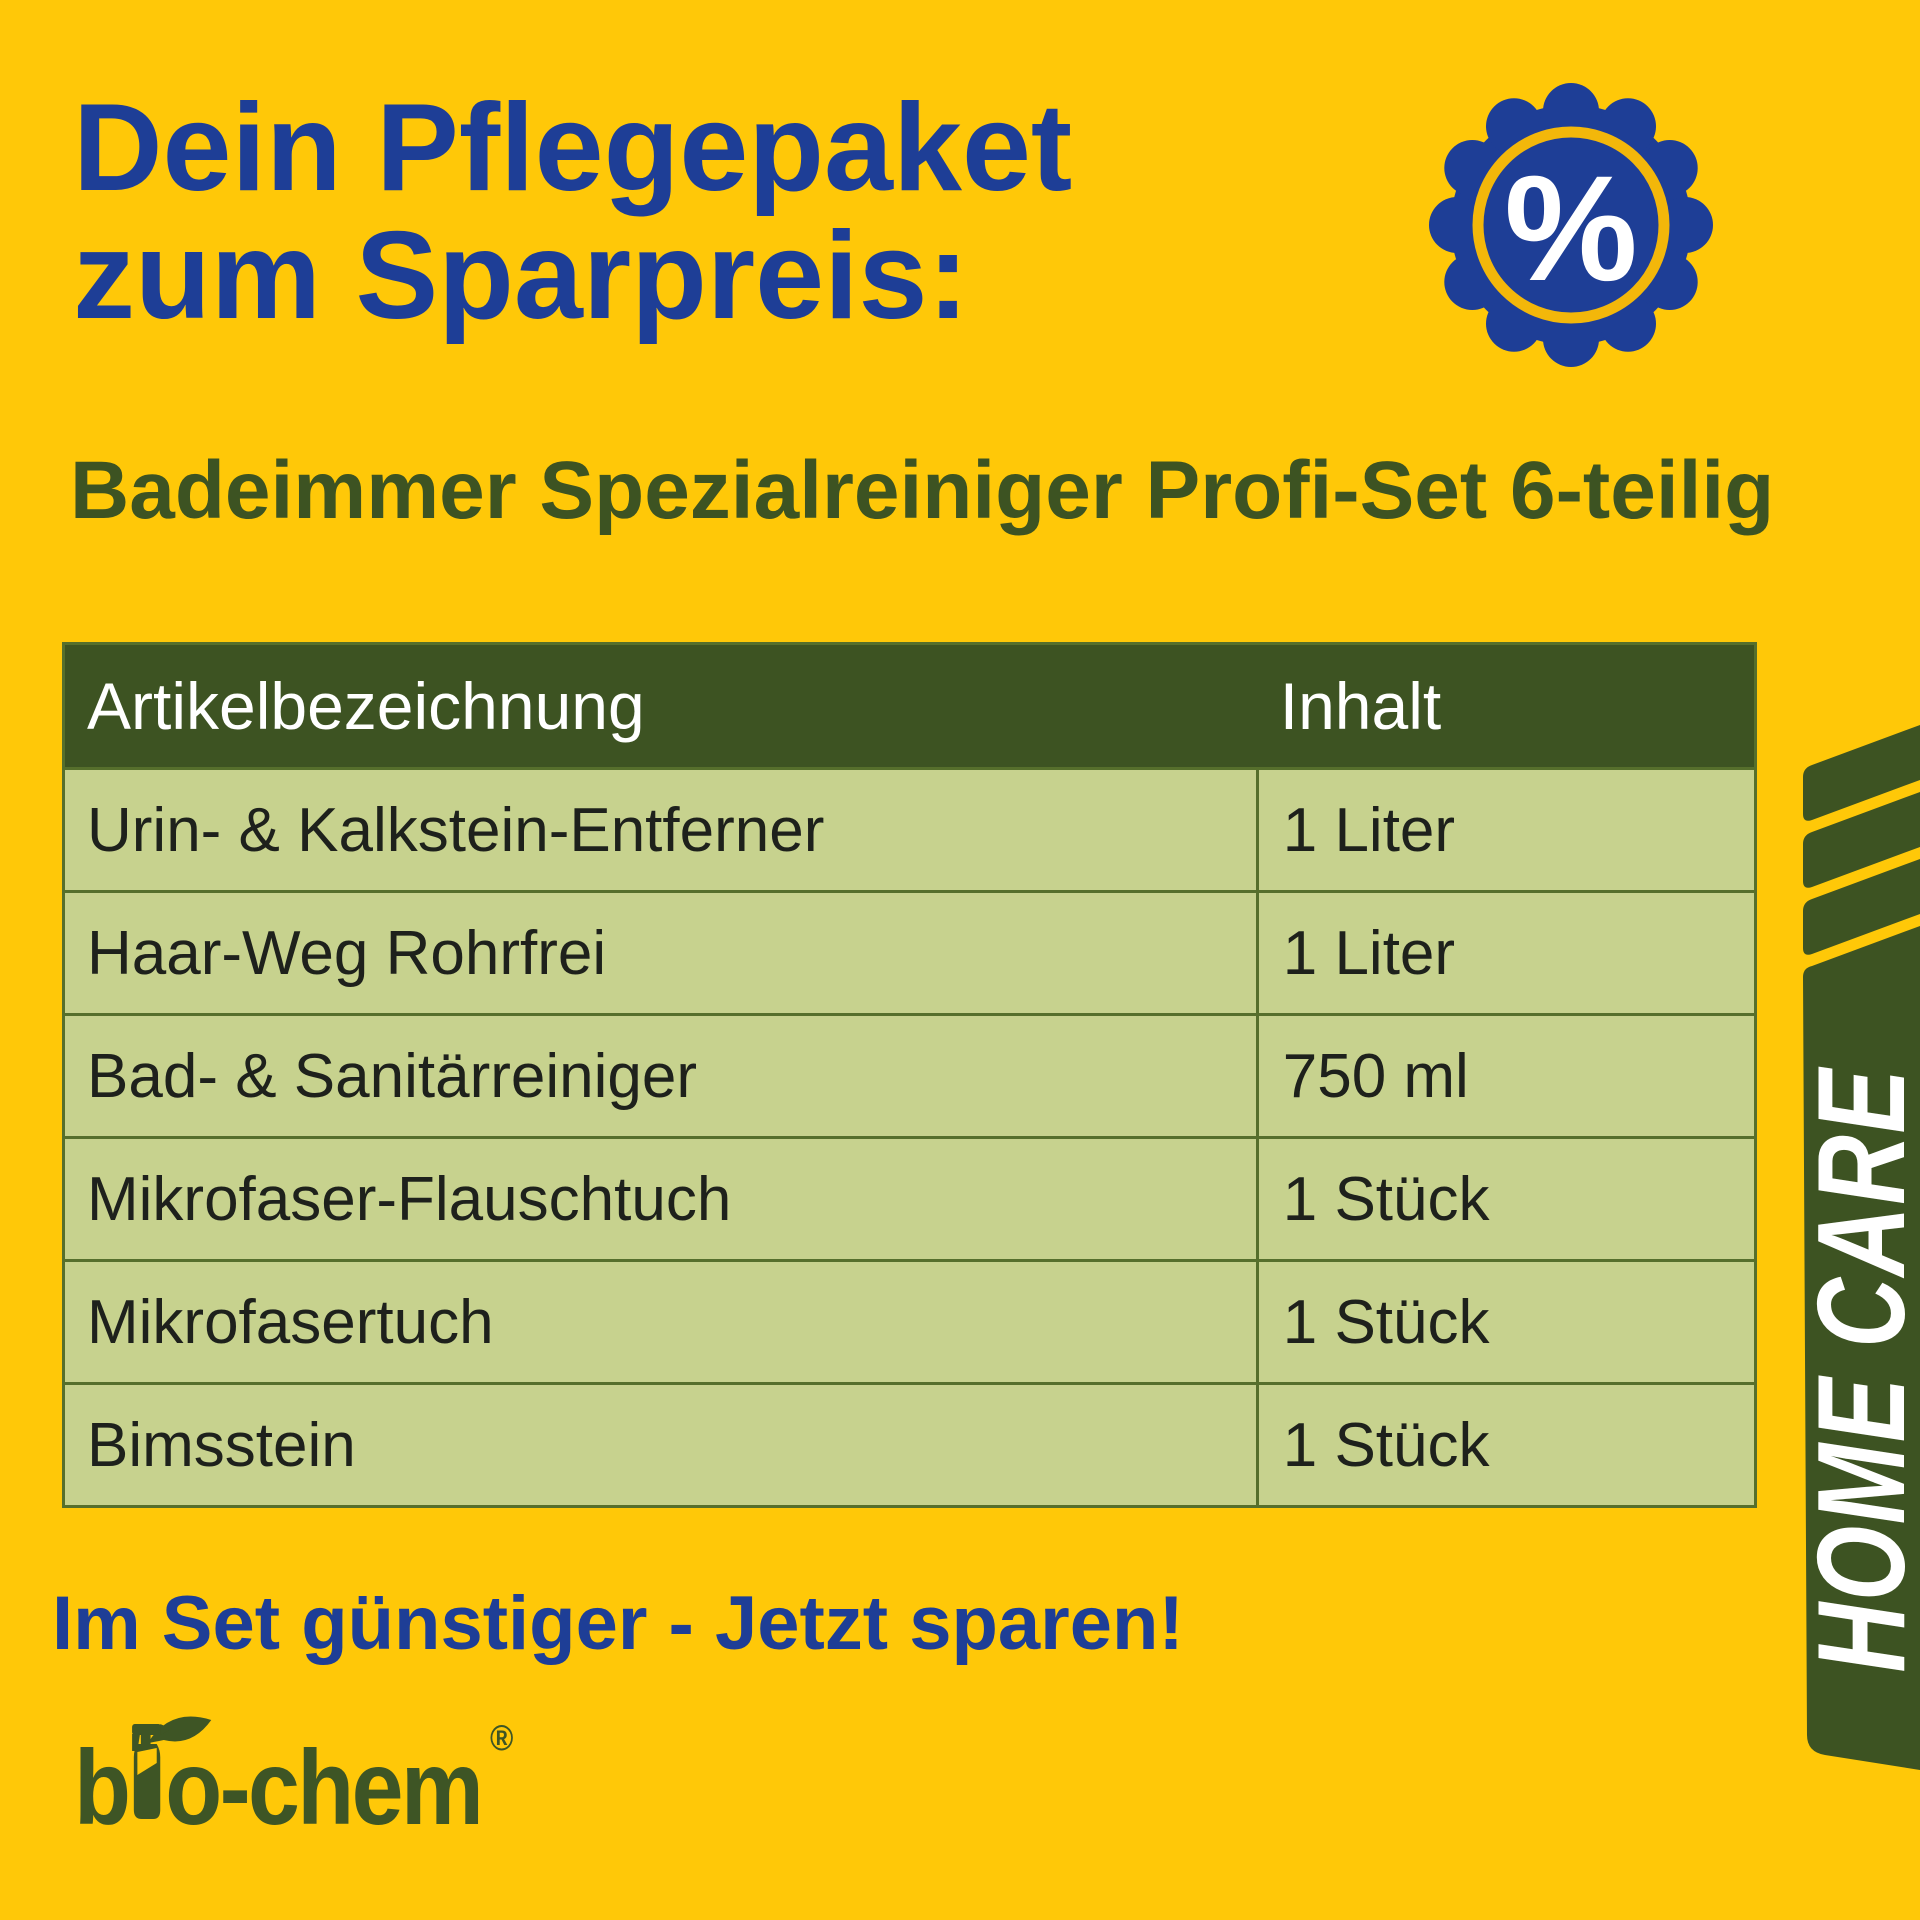 The image size is (1920, 1920). What do you see at coordinates (290, 1322) in the screenshot?
I see `article-name: Mikrofasertuch` at bounding box center [290, 1322].